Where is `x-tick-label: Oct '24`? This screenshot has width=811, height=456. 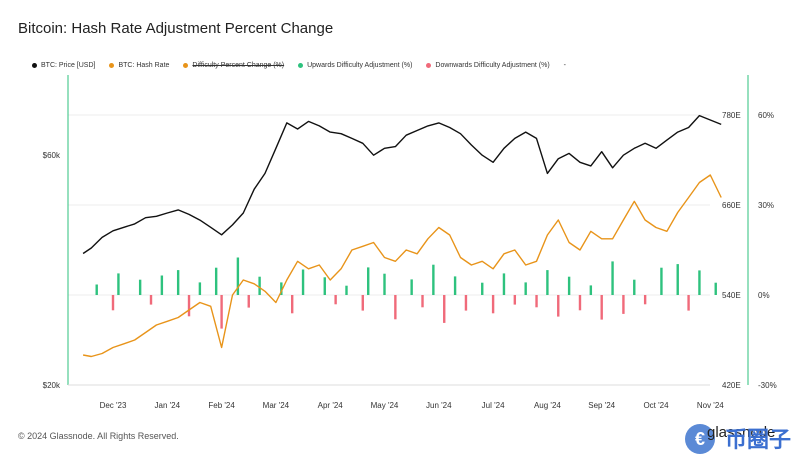
x-tick-label: Oct '24 is located at coordinates (656, 405).